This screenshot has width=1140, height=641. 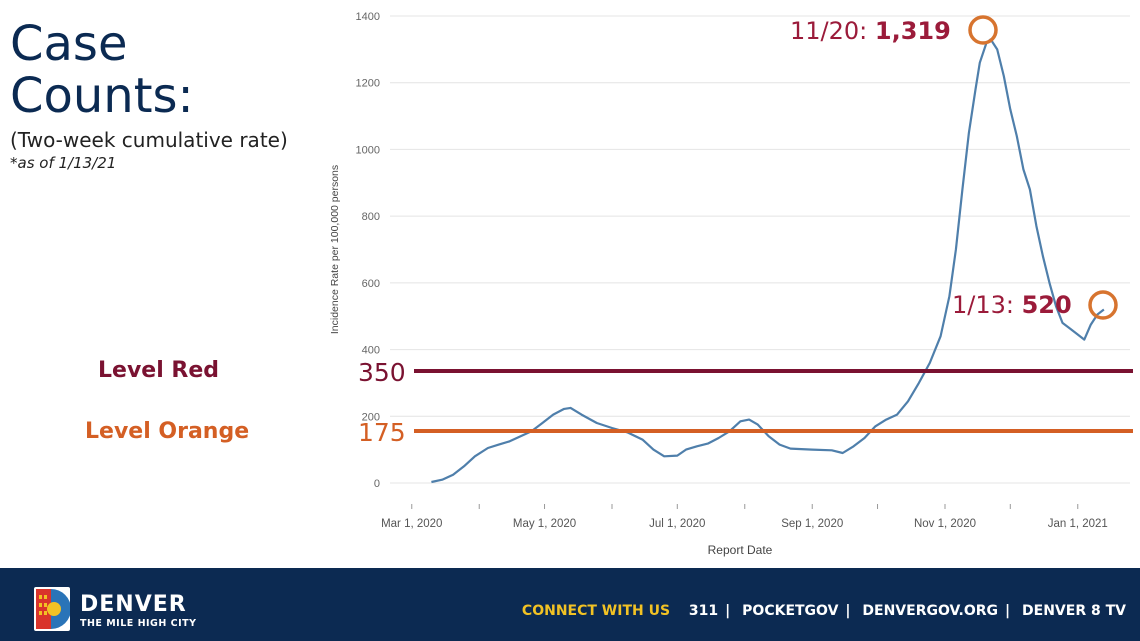 What do you see at coordinates (703, 611) in the screenshot?
I see `link-311: 311` at bounding box center [703, 611].